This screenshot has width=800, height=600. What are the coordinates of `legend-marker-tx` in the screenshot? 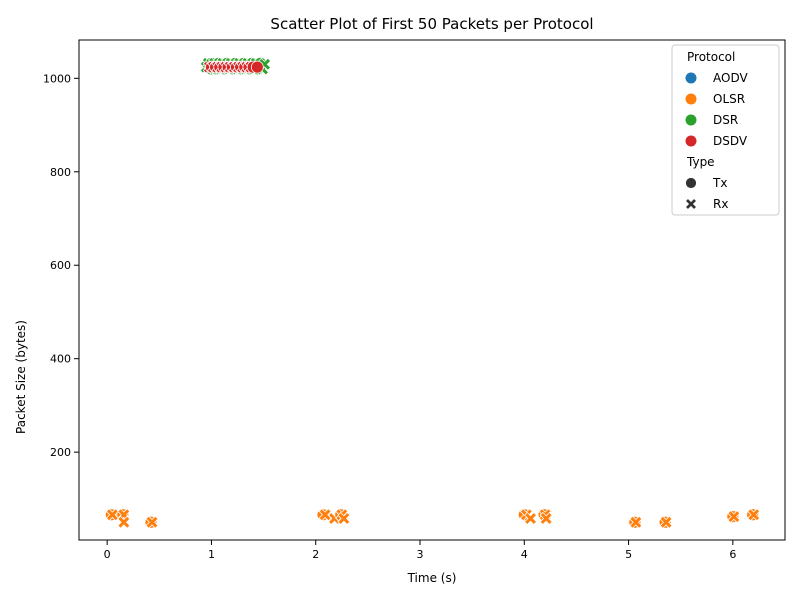 It's located at (691, 183).